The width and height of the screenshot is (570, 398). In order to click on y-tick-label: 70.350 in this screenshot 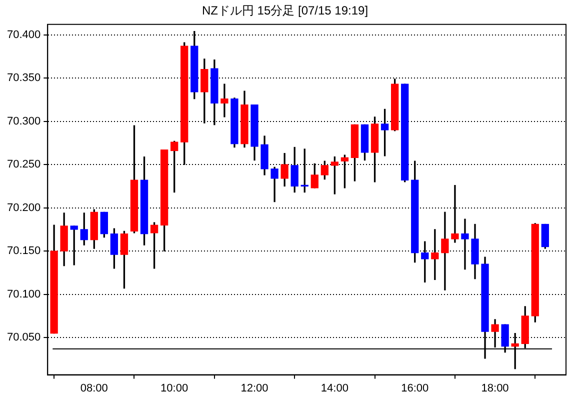, I will do `click(23, 78)`.